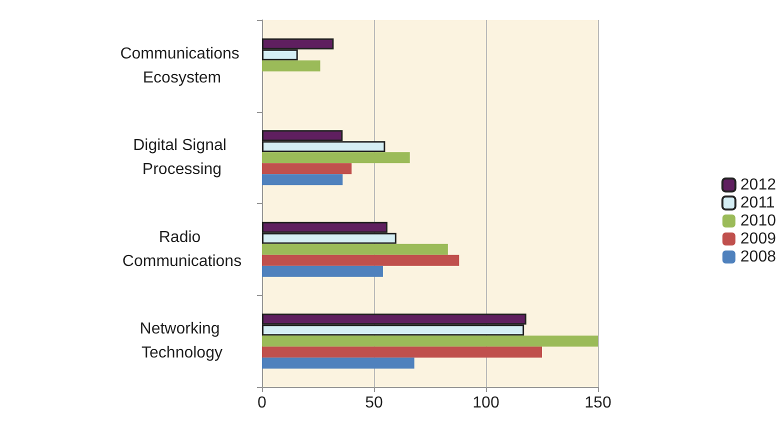 The width and height of the screenshot is (783, 442). Describe the element at coordinates (182, 249) in the screenshot. I see `y-tick-label: Radio Communications` at that location.